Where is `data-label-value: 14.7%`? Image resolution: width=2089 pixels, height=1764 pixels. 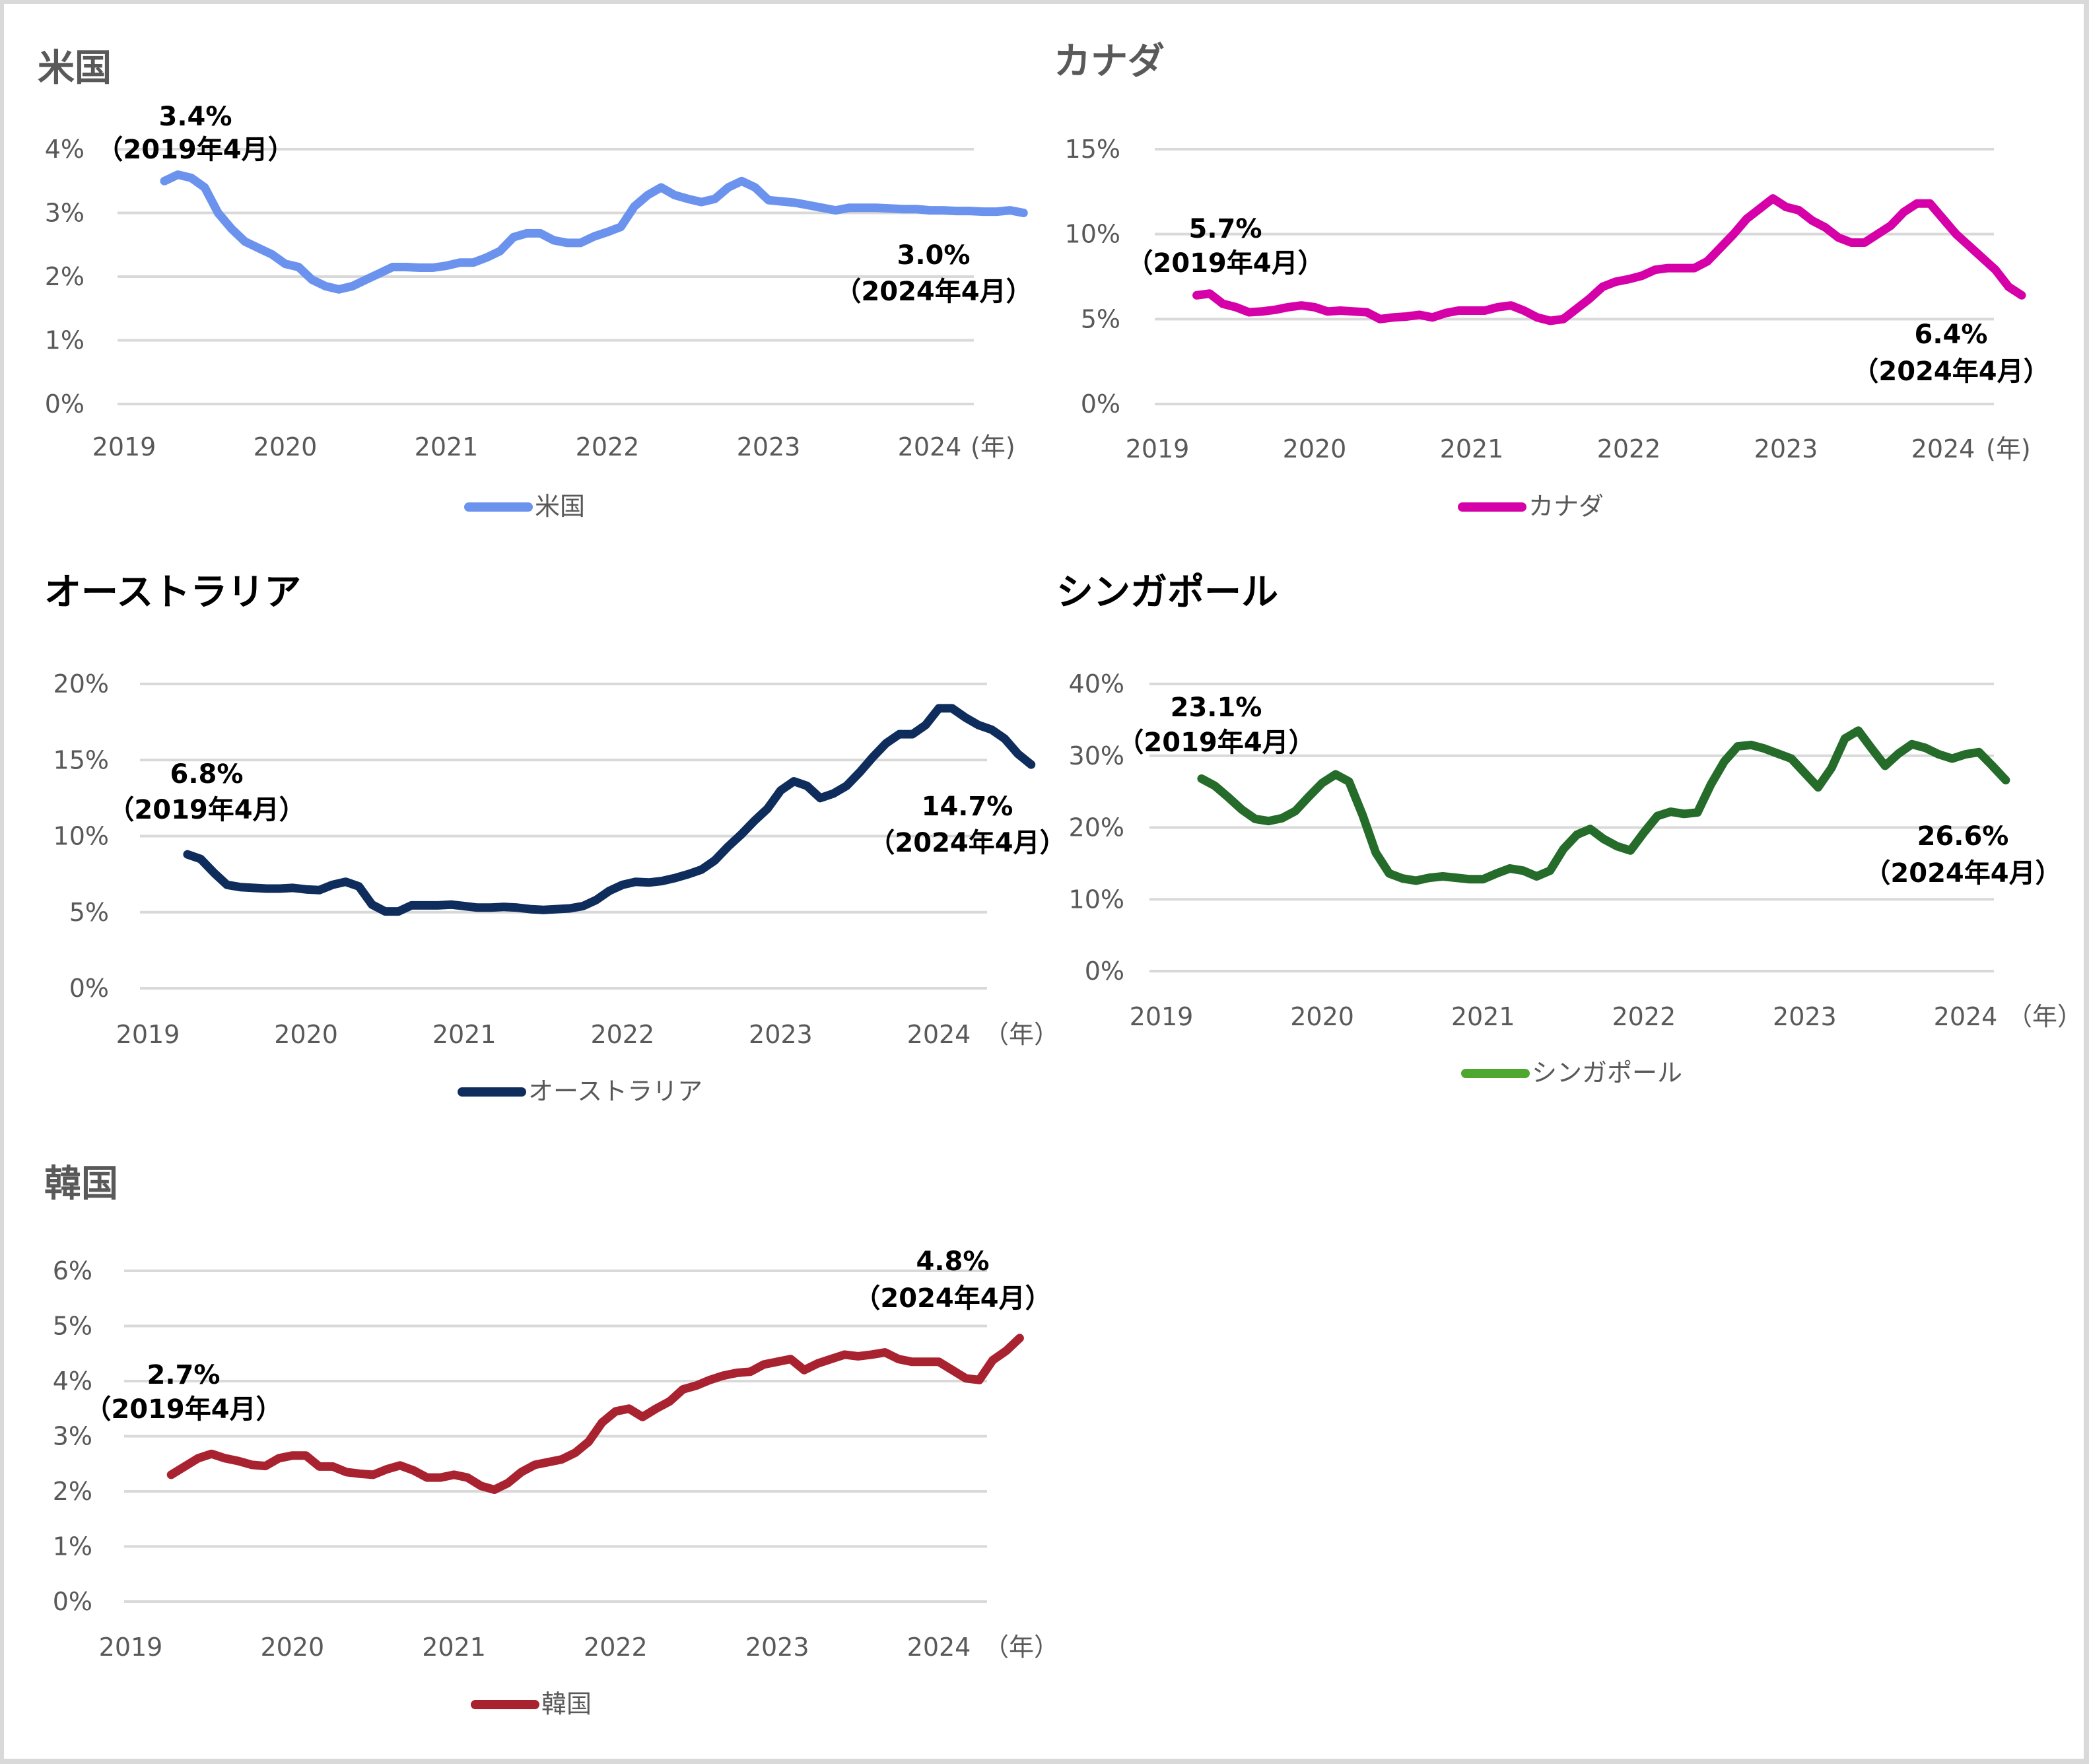 data-label-value: 14.7% is located at coordinates (967, 807).